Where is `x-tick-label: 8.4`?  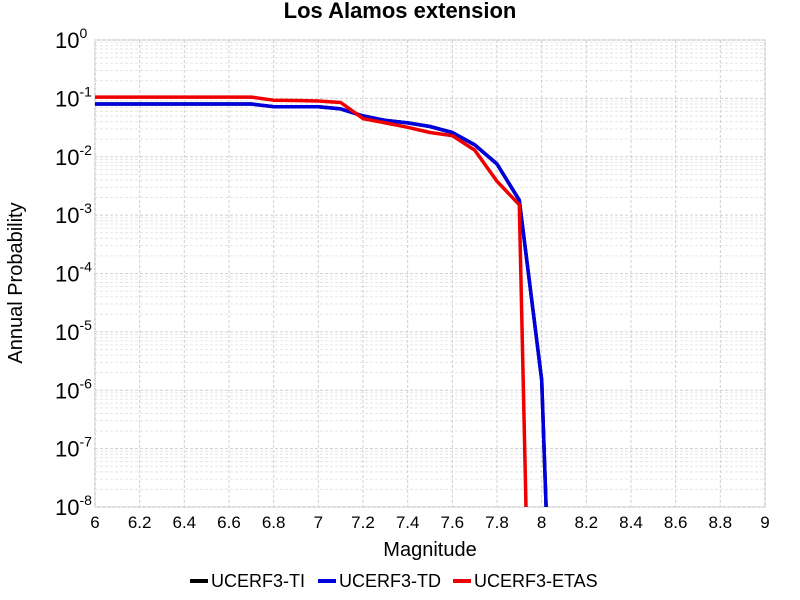
x-tick-label: 8.4 is located at coordinates (631, 522).